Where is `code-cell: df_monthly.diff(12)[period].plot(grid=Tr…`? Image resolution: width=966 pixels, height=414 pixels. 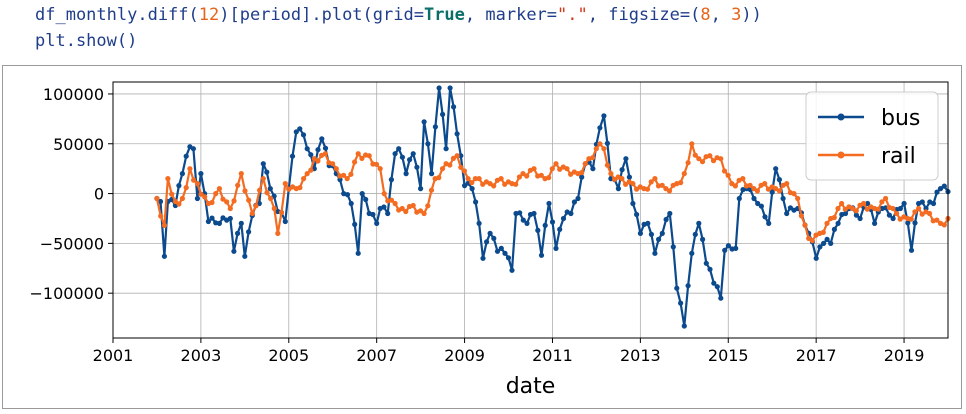 code-cell: df_monthly.diff(12)[period].plot(grid=Tr… is located at coordinates (398, 28).